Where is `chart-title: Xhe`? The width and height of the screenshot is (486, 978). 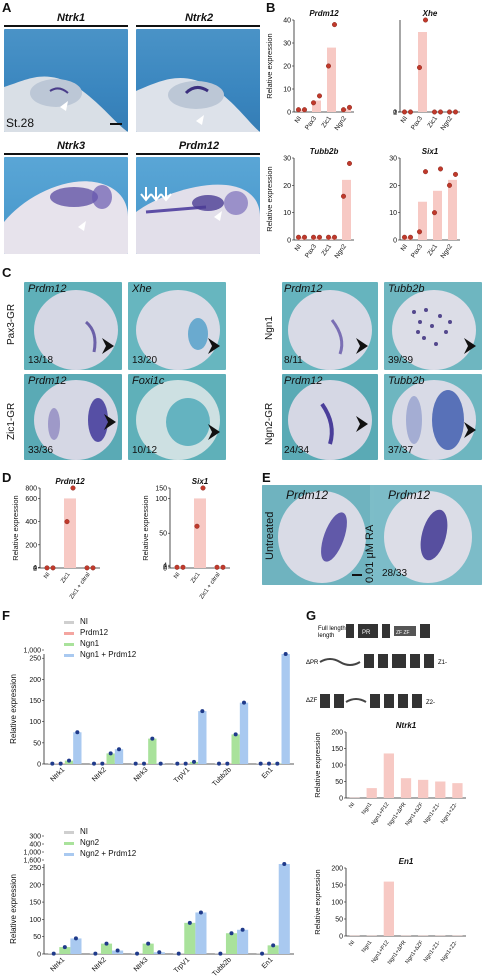
chart-title: Xhe is located at coordinates (430, 13).